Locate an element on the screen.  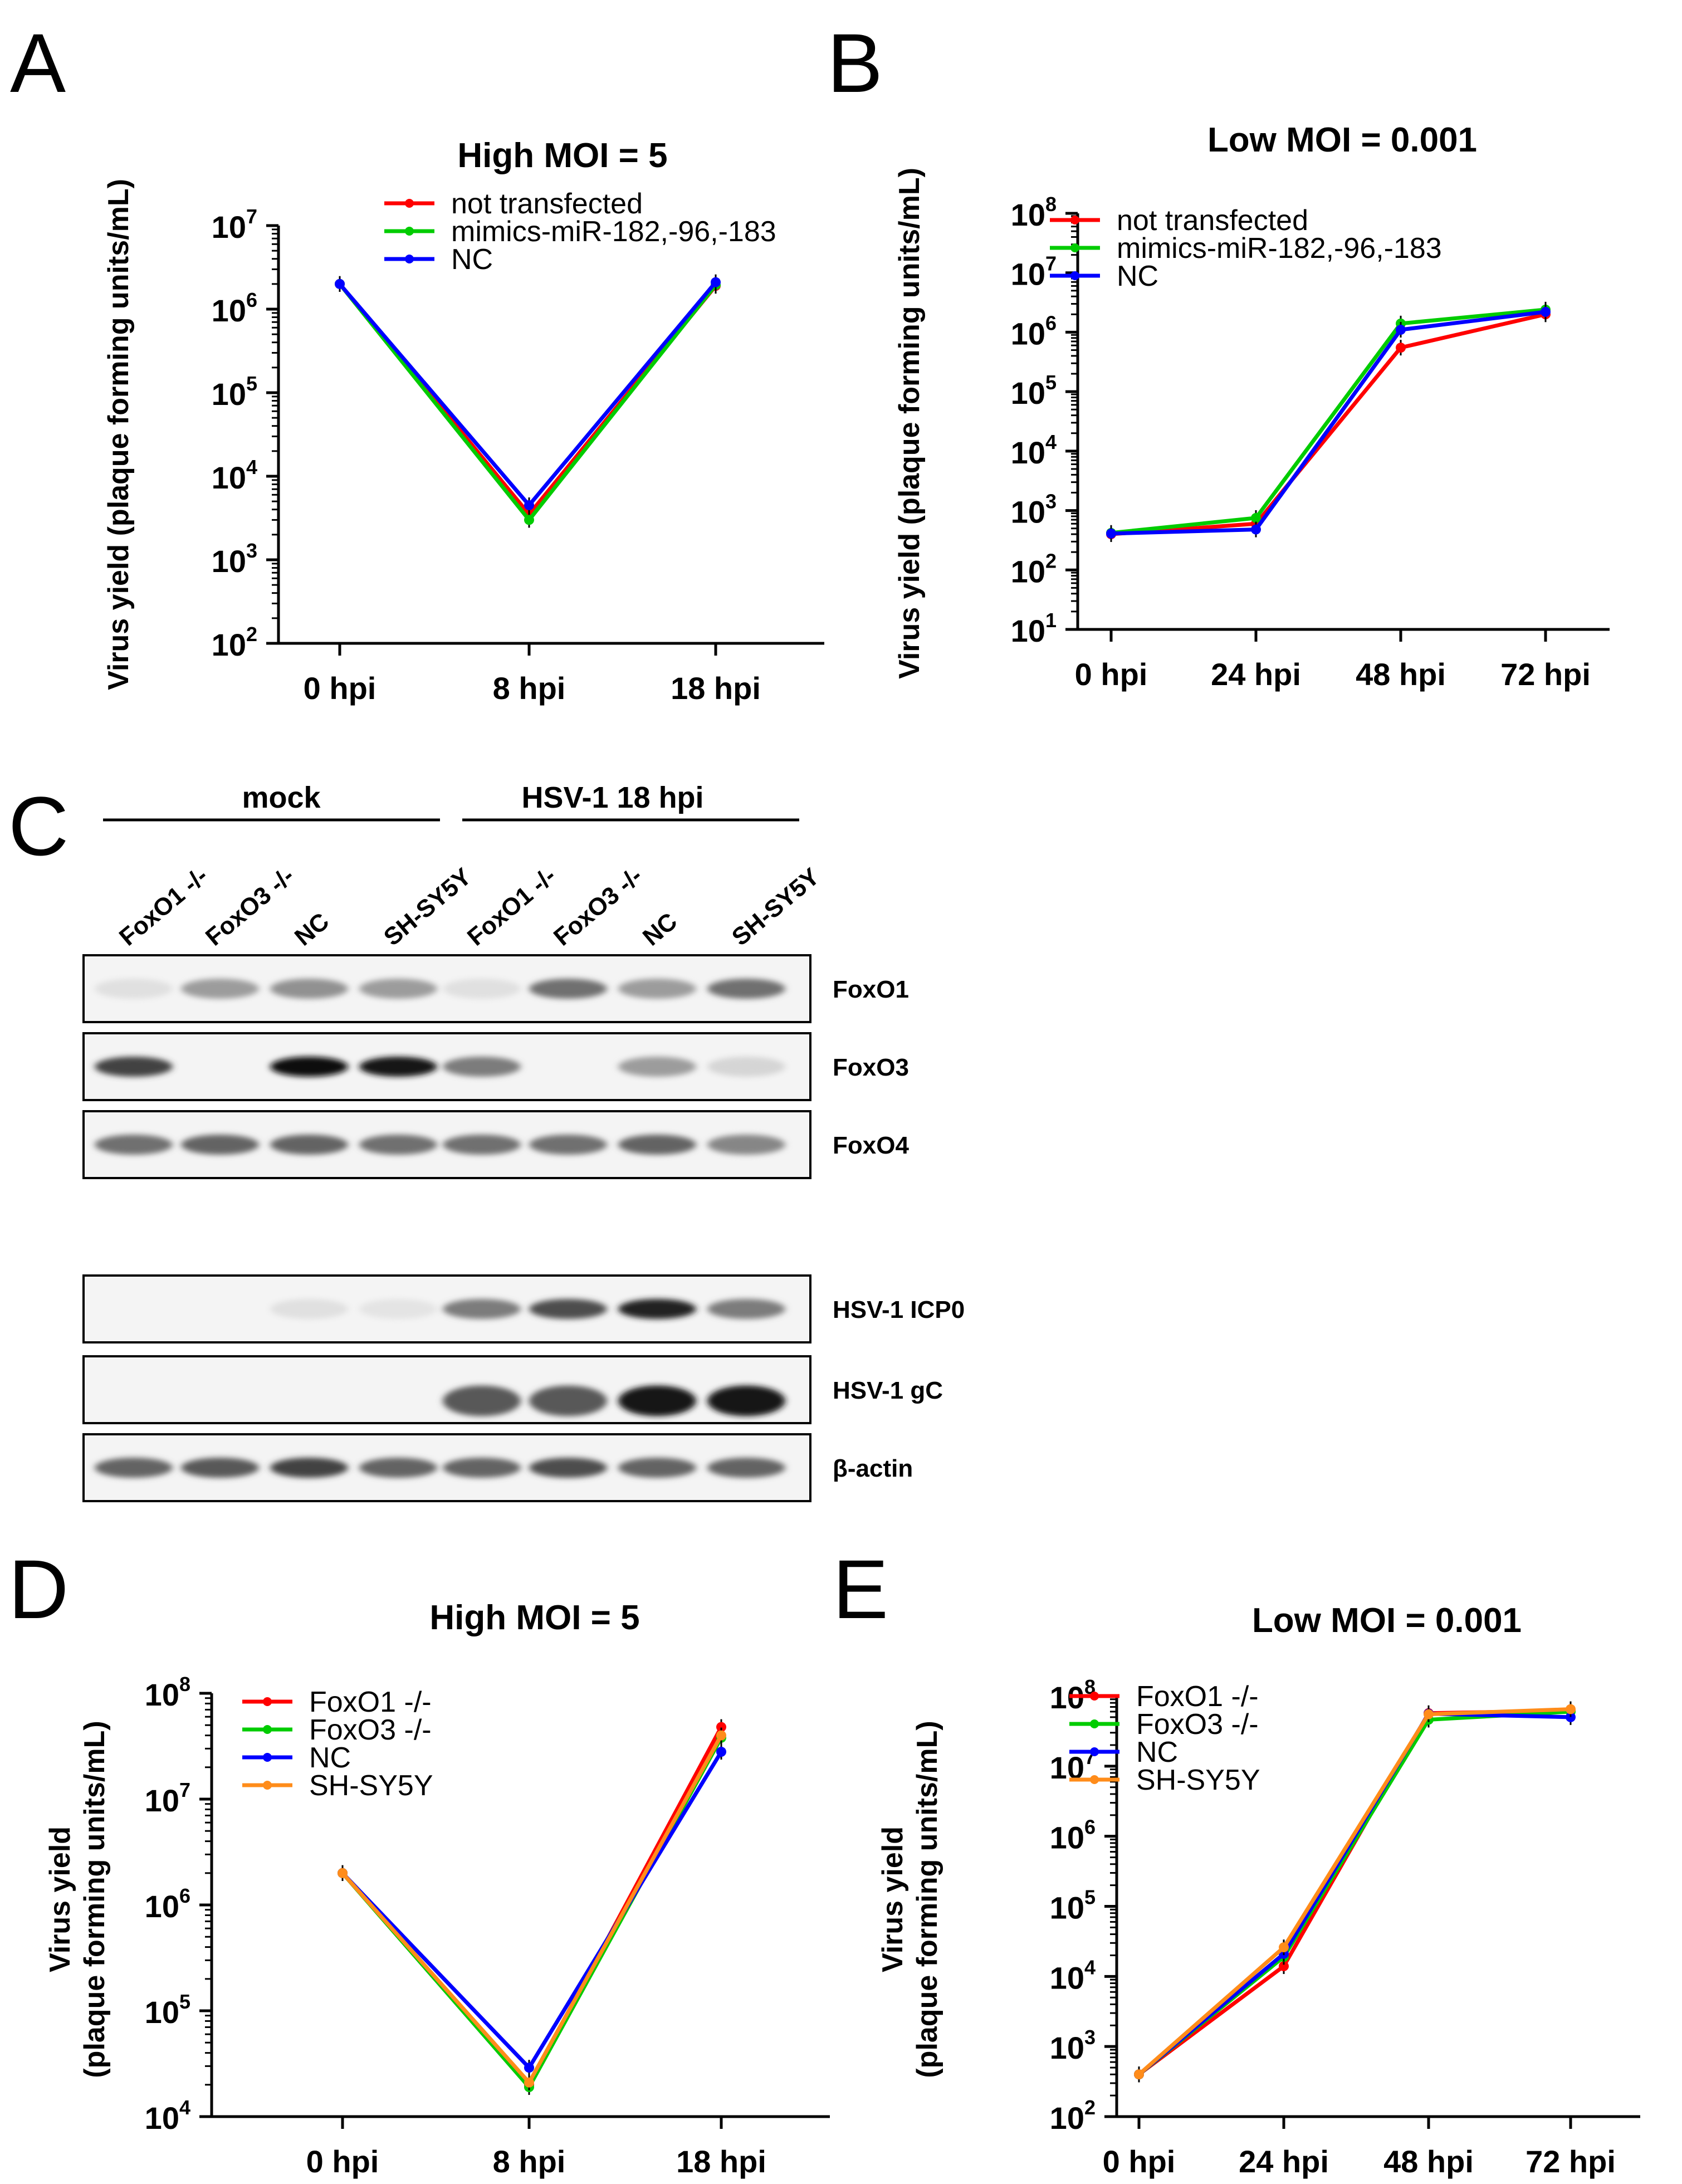
panel-letter-a: A is located at coordinates (38, 63).